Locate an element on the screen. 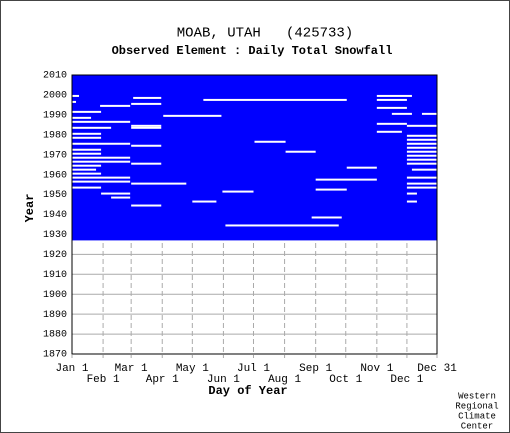  y-axis-label: Year is located at coordinates (30, 208).